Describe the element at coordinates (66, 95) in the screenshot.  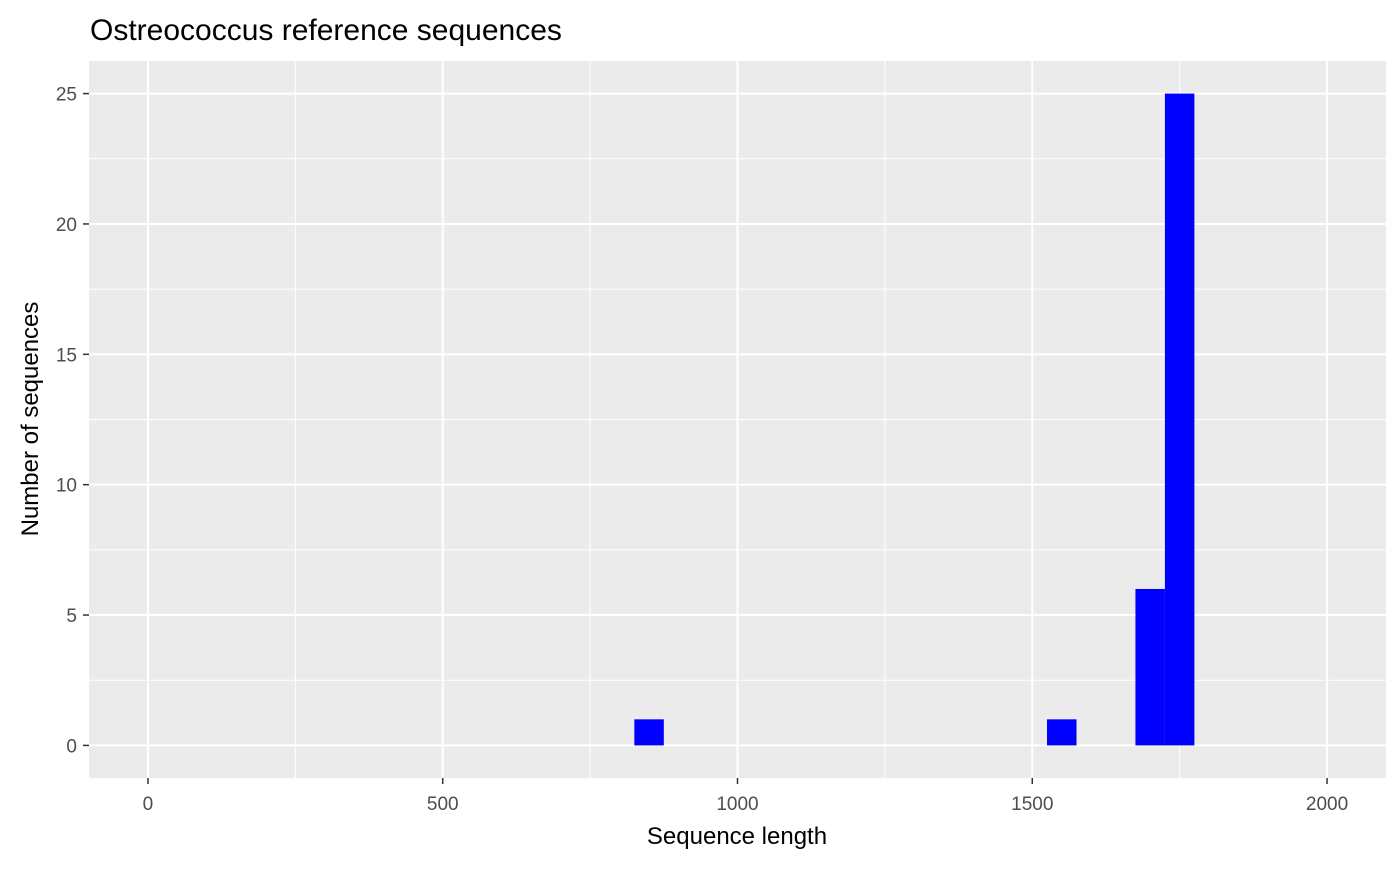
I see `y-tick-label: 25` at that location.